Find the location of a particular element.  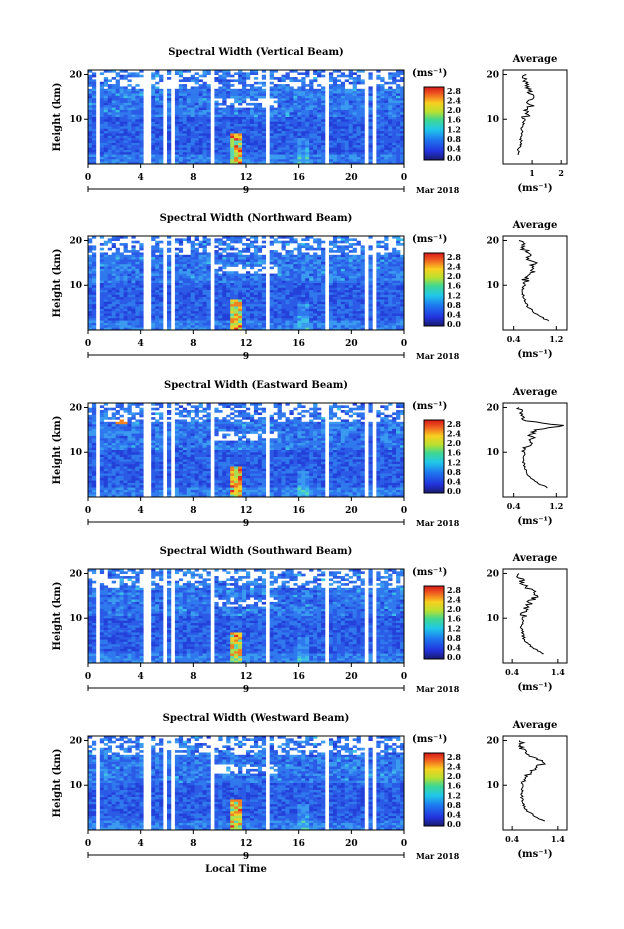

colorbar-tick-label: 1.6 is located at coordinates (454, 120).